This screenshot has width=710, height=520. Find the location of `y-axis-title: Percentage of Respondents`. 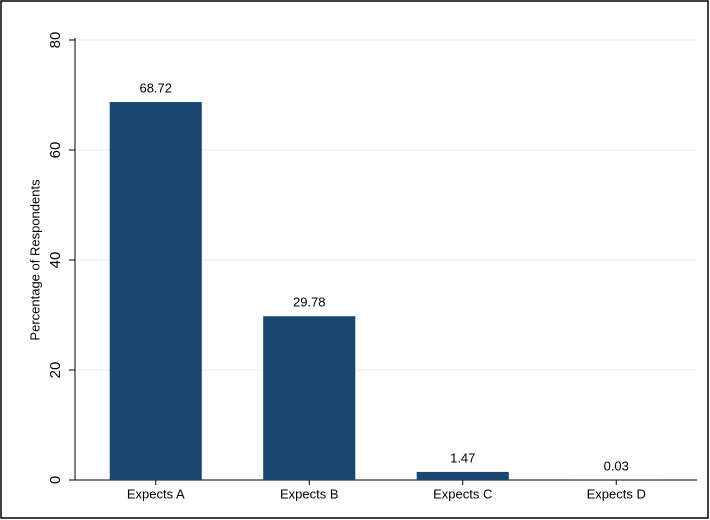

y-axis-title: Percentage of Respondents is located at coordinates (34, 260).